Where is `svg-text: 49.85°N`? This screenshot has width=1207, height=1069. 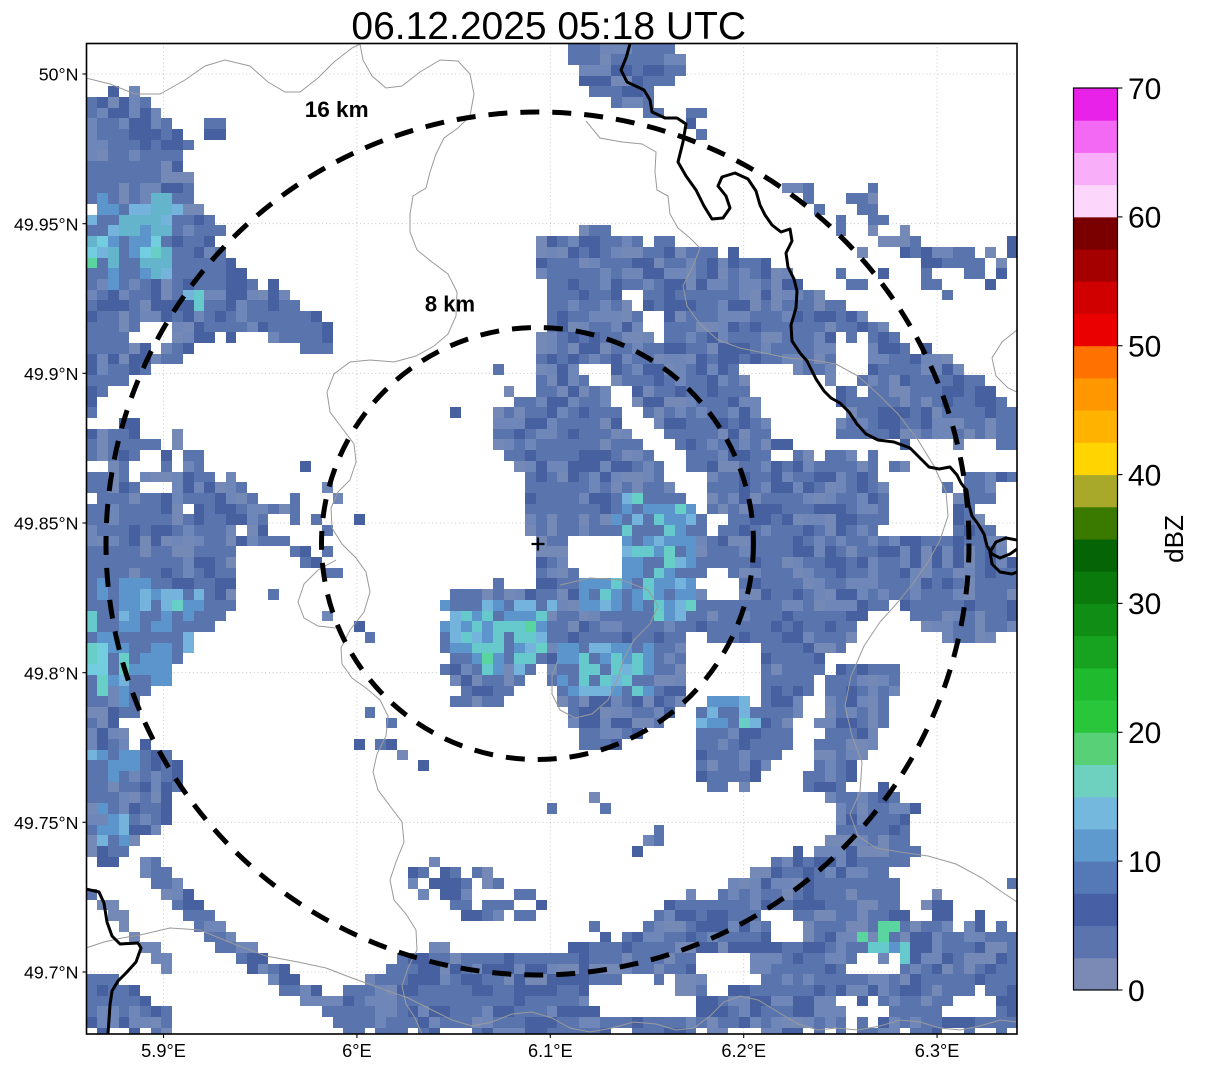 svg-text: 49.85°N is located at coordinates (46, 524).